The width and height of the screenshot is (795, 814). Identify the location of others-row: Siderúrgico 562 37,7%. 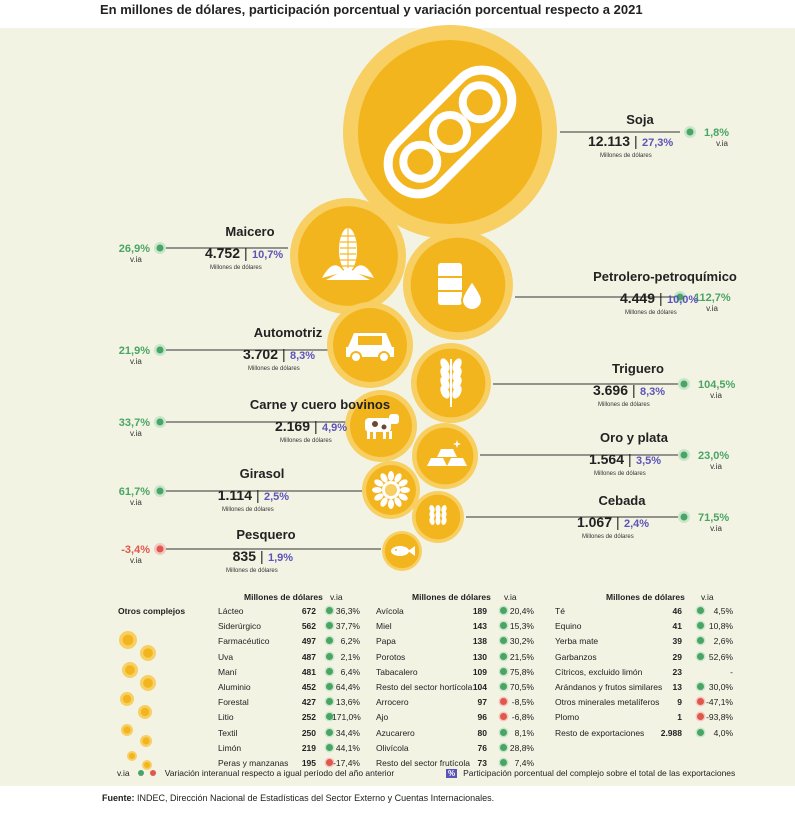
(397, 626).